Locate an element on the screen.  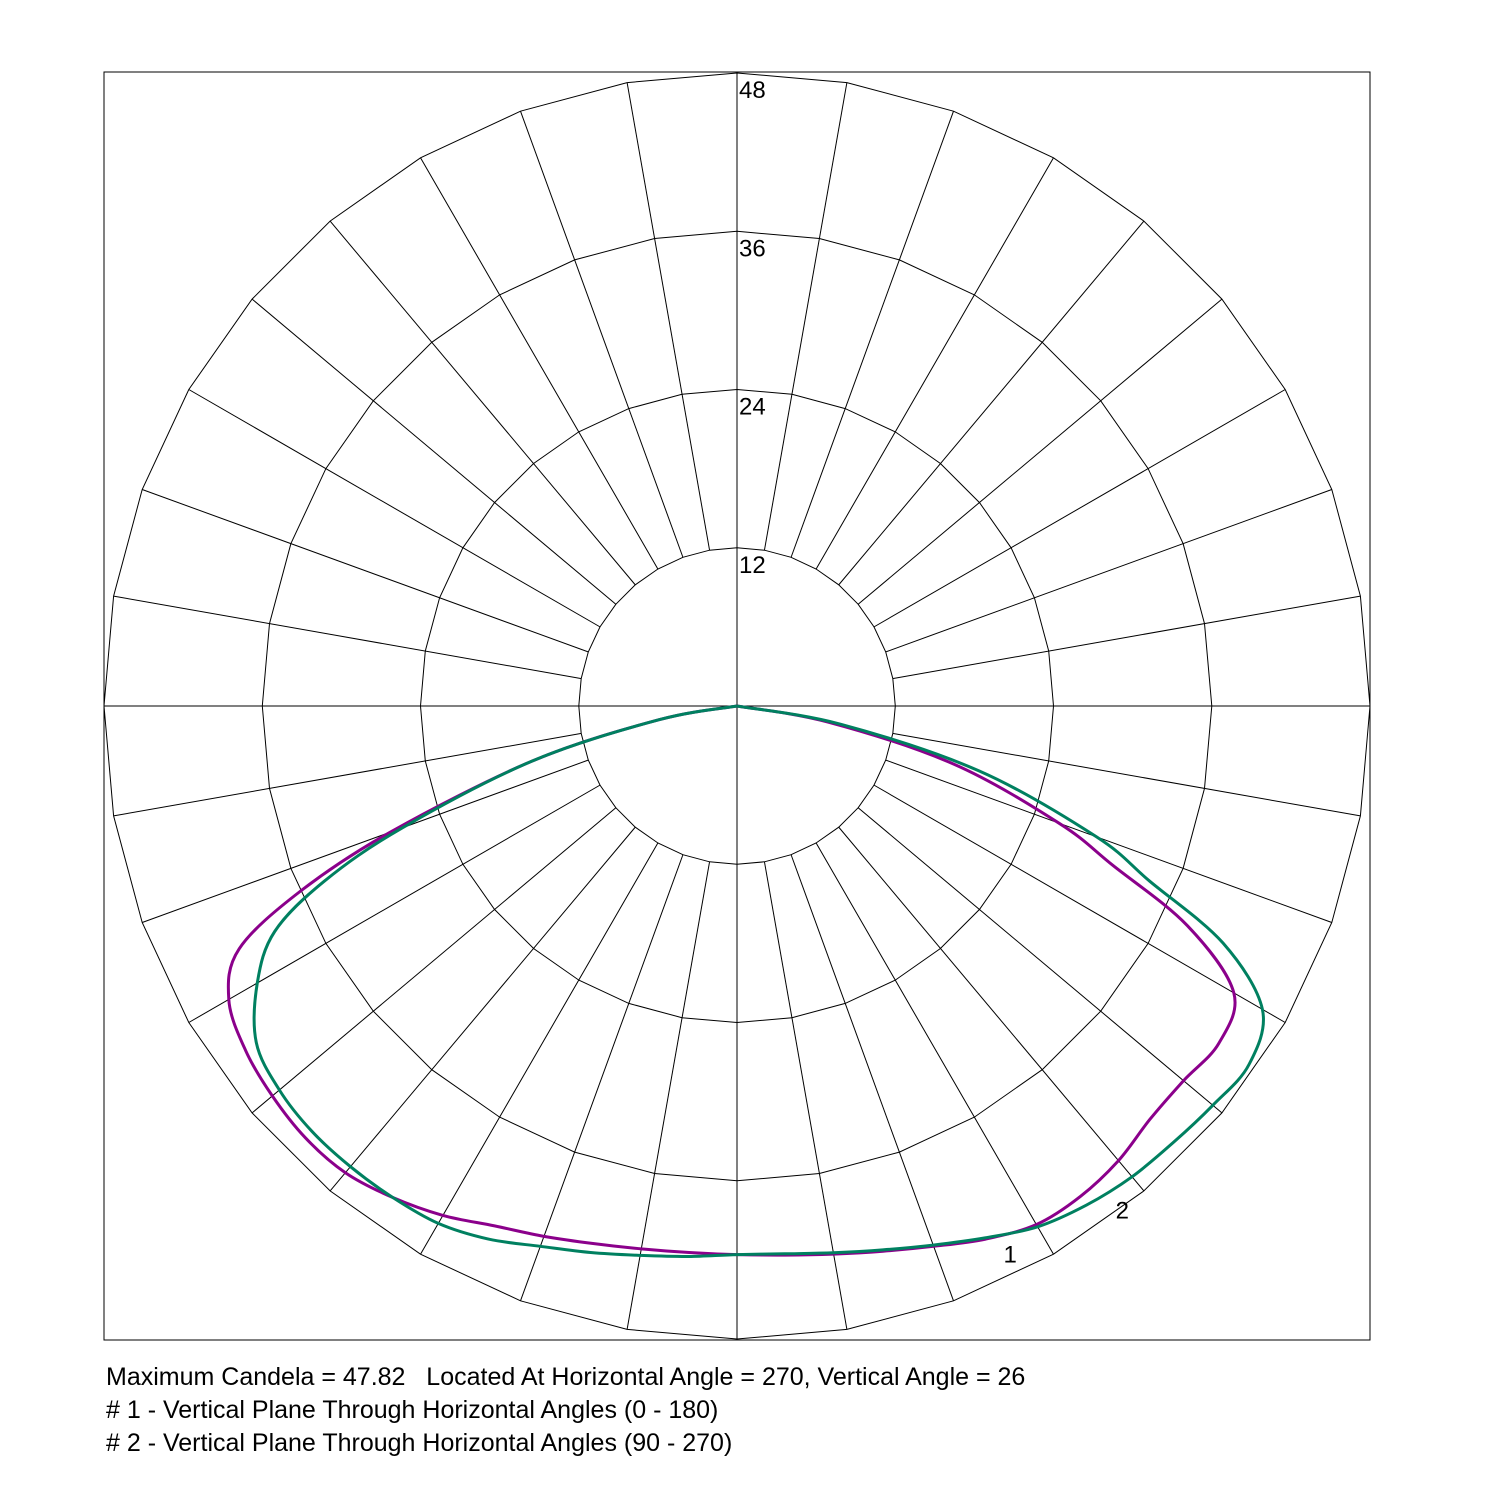
radial-tick-labels: 12 24 36 48 is located at coordinates (752, 328).